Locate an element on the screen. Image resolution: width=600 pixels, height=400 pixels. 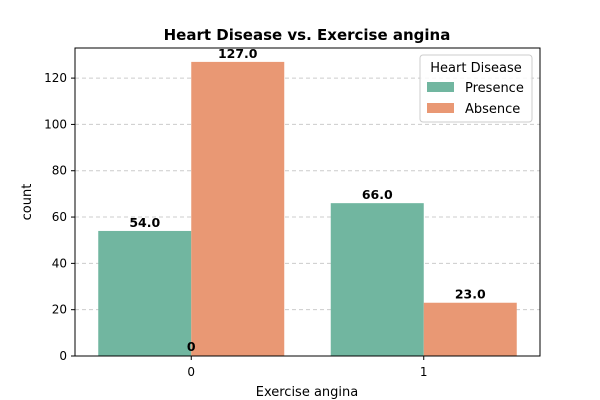
y-axis-ticks: 0 20 40 60 80 100 120 is located at coordinates (59, 217).